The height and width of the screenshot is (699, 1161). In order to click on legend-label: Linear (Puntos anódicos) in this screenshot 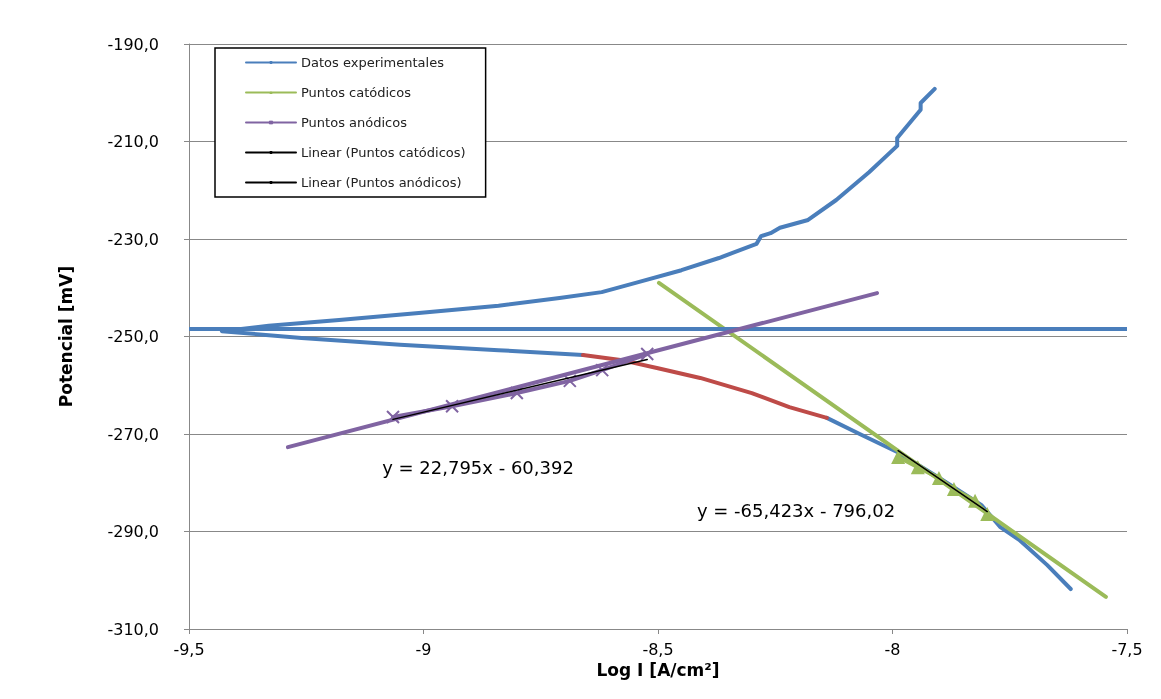, I will do `click(381, 182)`.